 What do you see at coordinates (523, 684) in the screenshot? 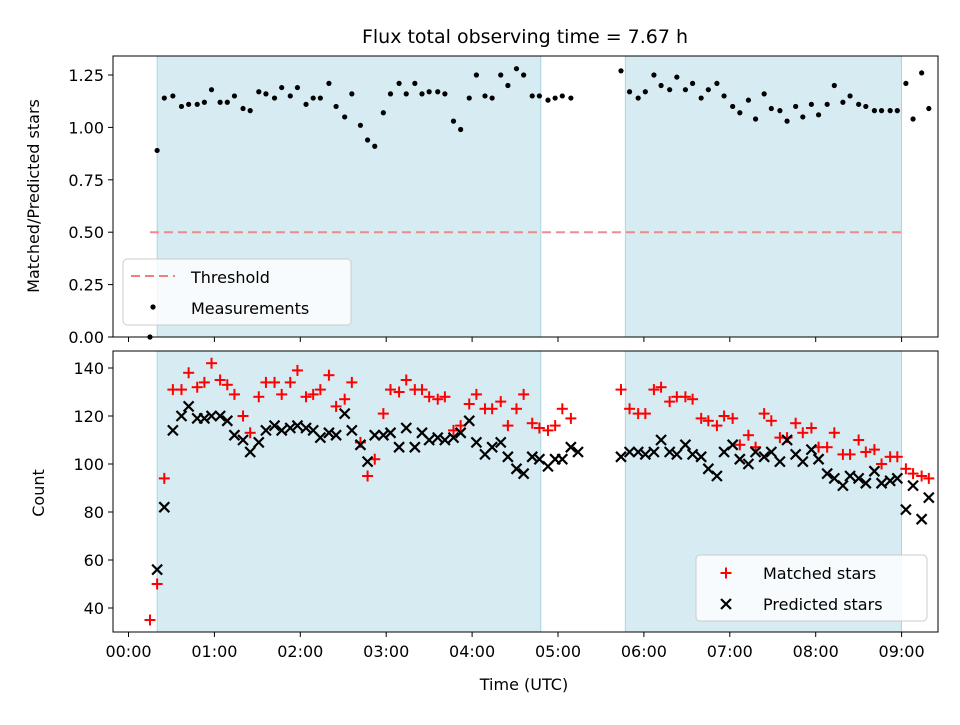
I see `x-axis-label: Time (UTC)` at bounding box center [523, 684].